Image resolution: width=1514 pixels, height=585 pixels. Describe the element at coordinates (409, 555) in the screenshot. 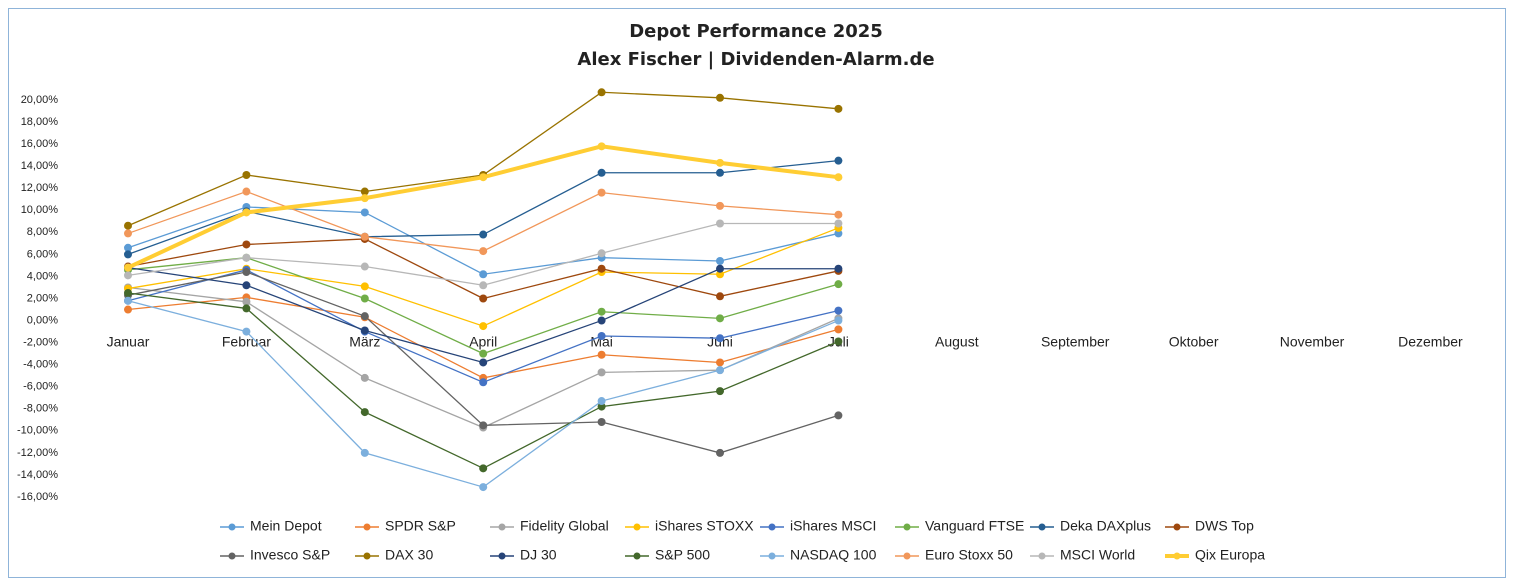

I see `legend-label: DAX 30` at that location.